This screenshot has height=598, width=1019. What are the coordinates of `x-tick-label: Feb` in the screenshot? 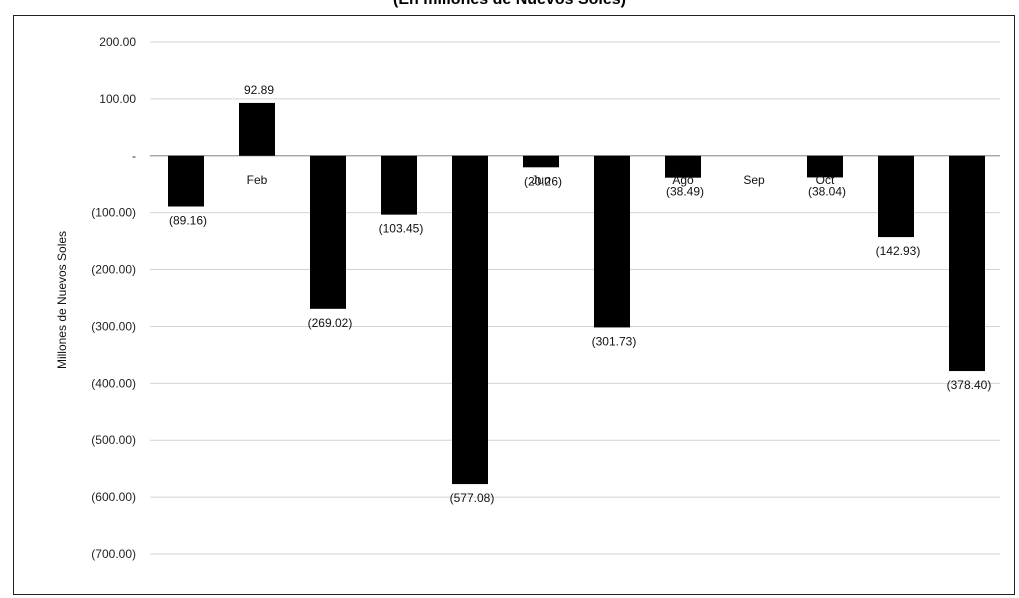 It's located at (257, 180).